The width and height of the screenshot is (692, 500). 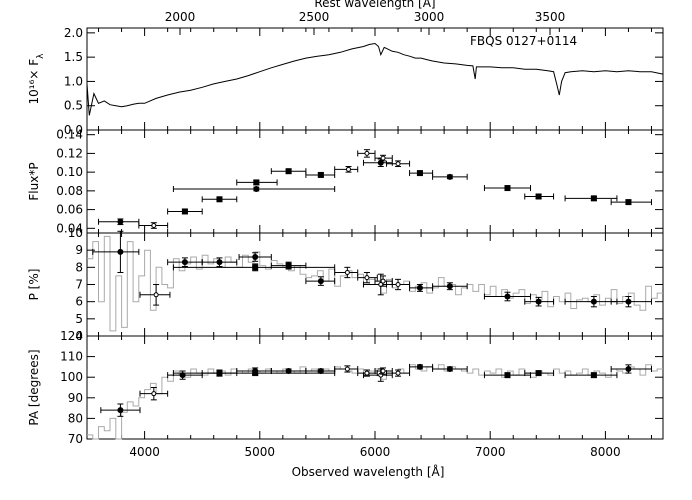 I want to click on ylabel-subscript: λ, so click(x=41, y=56).